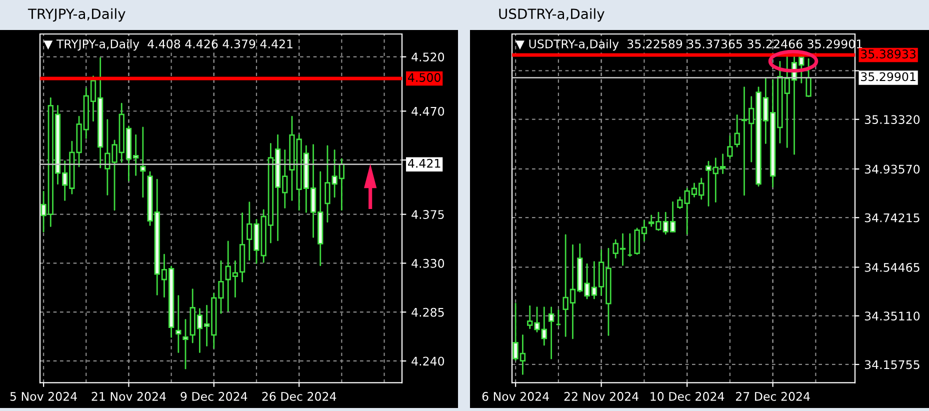  What do you see at coordinates (428, 263) in the screenshot?
I see `y-tick-label: 4.330` at bounding box center [428, 263].